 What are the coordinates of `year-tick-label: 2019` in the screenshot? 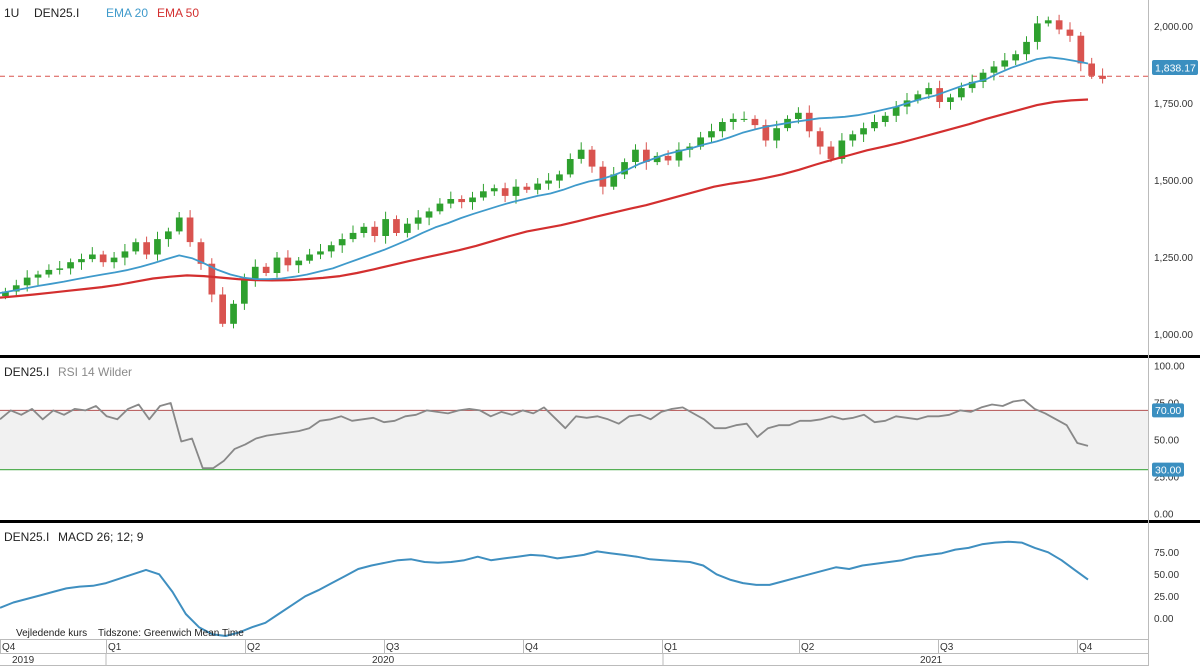 It's located at (23, 660).